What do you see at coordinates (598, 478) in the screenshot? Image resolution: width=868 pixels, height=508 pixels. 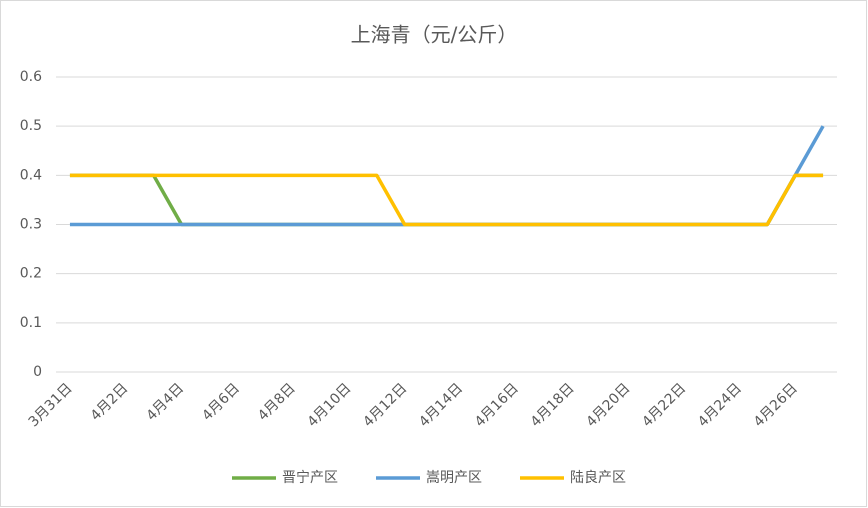 I see `legend-label: 陆良产区` at bounding box center [598, 478].